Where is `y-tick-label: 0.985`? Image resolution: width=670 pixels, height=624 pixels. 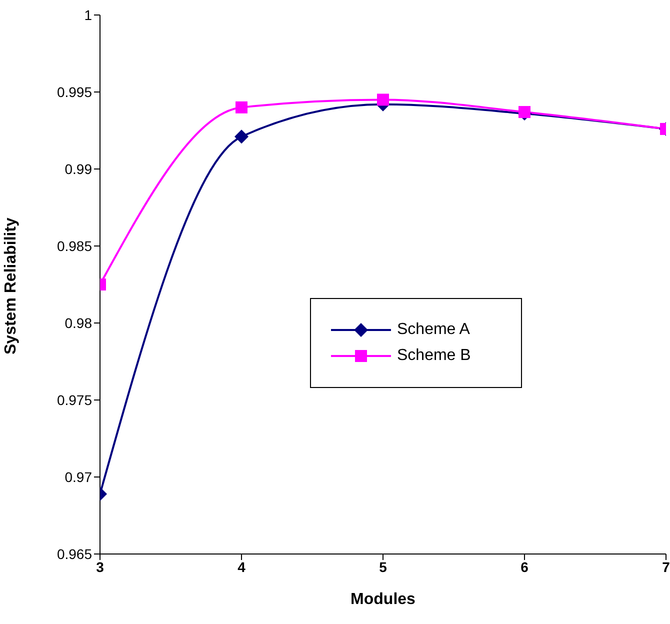
y-tick-label: 0.985 is located at coordinates (74, 246).